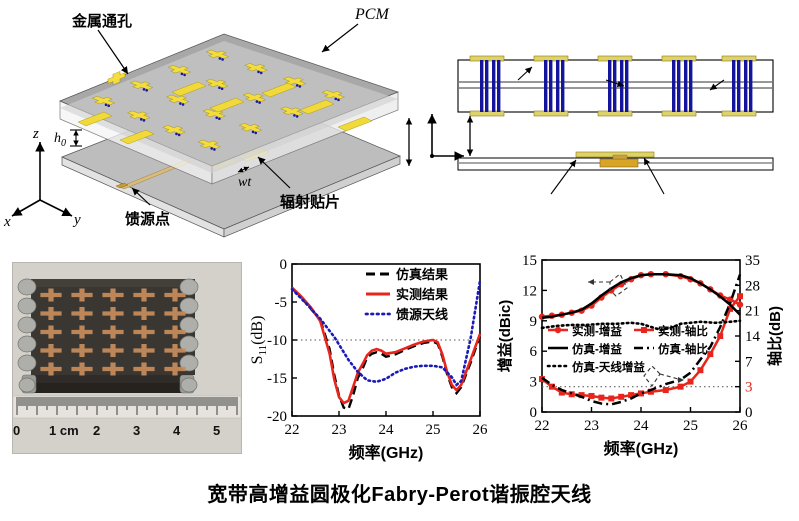  Describe the element at coordinates (642, 426) in the screenshot. I see `gain-xtick: 24` at that location.